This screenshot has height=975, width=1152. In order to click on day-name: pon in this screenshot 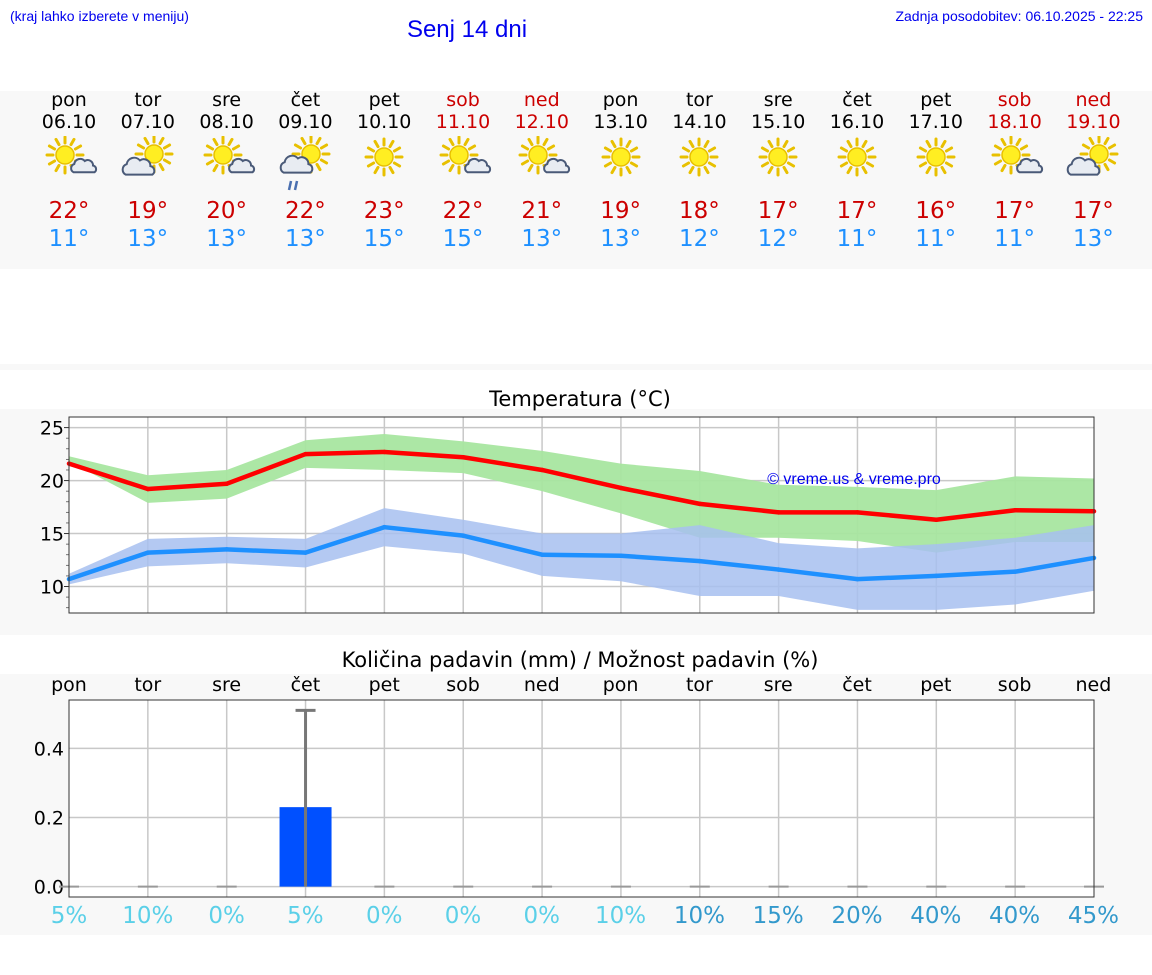, I will do `click(620, 100)`.